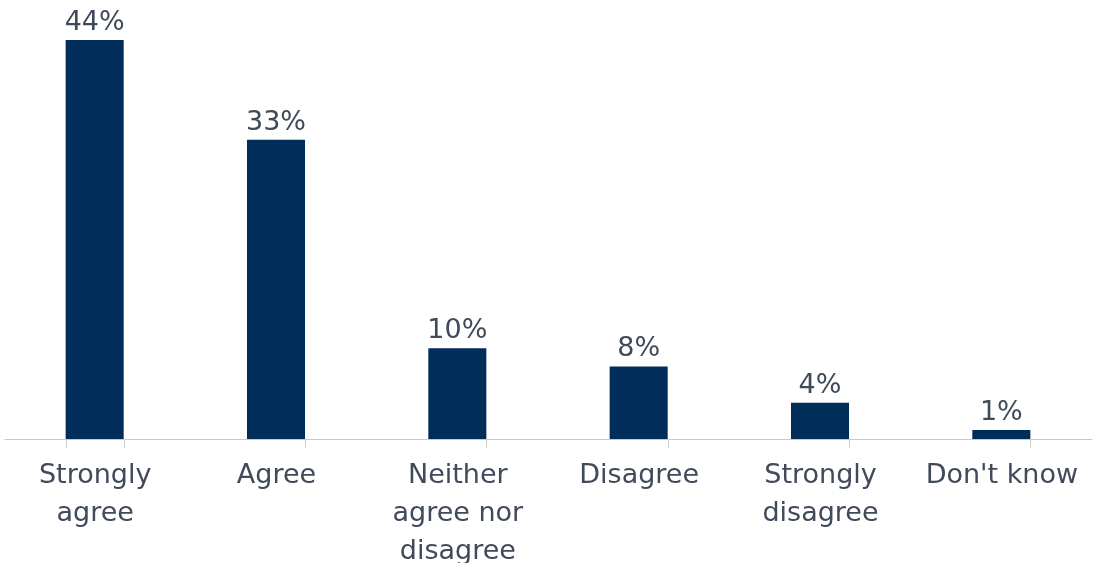  I want to click on data-label: 44%, so click(94, 20).